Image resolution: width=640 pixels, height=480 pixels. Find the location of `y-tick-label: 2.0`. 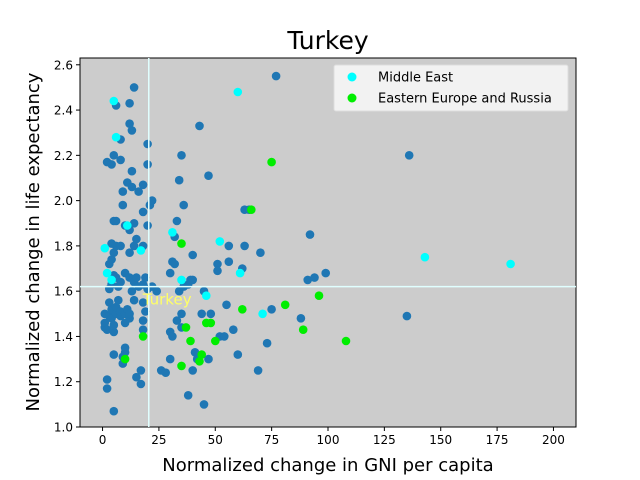

y-tick-label: 2.0 is located at coordinates (63, 201).